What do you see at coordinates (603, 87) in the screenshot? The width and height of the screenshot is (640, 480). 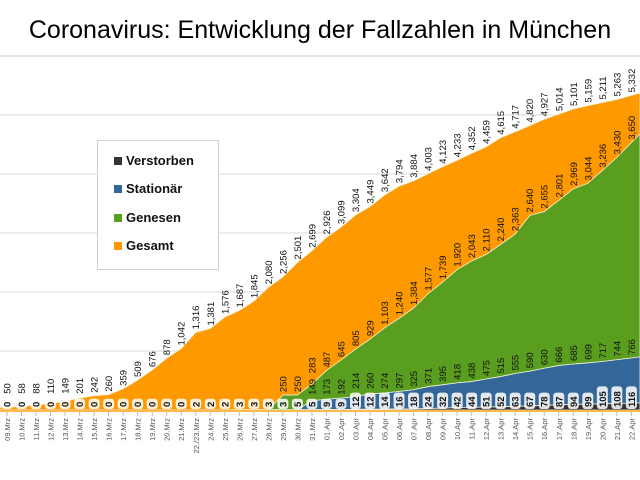 I see `data-label-gesamt: 5,211` at bounding box center [603, 87].